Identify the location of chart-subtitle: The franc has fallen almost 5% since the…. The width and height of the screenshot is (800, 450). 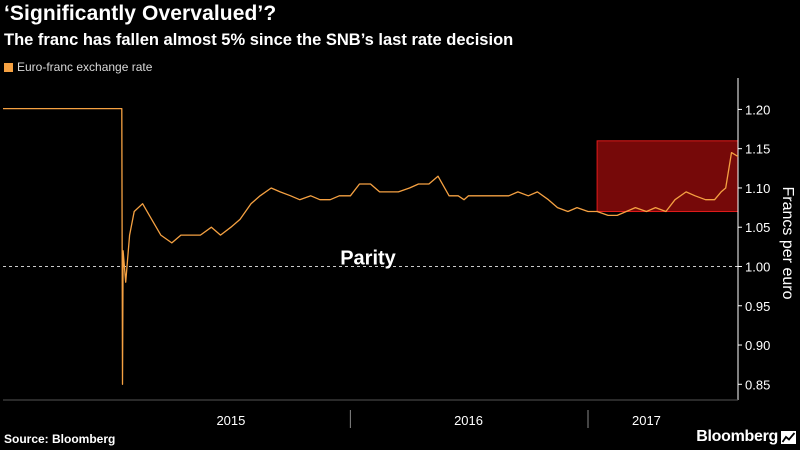
(259, 40).